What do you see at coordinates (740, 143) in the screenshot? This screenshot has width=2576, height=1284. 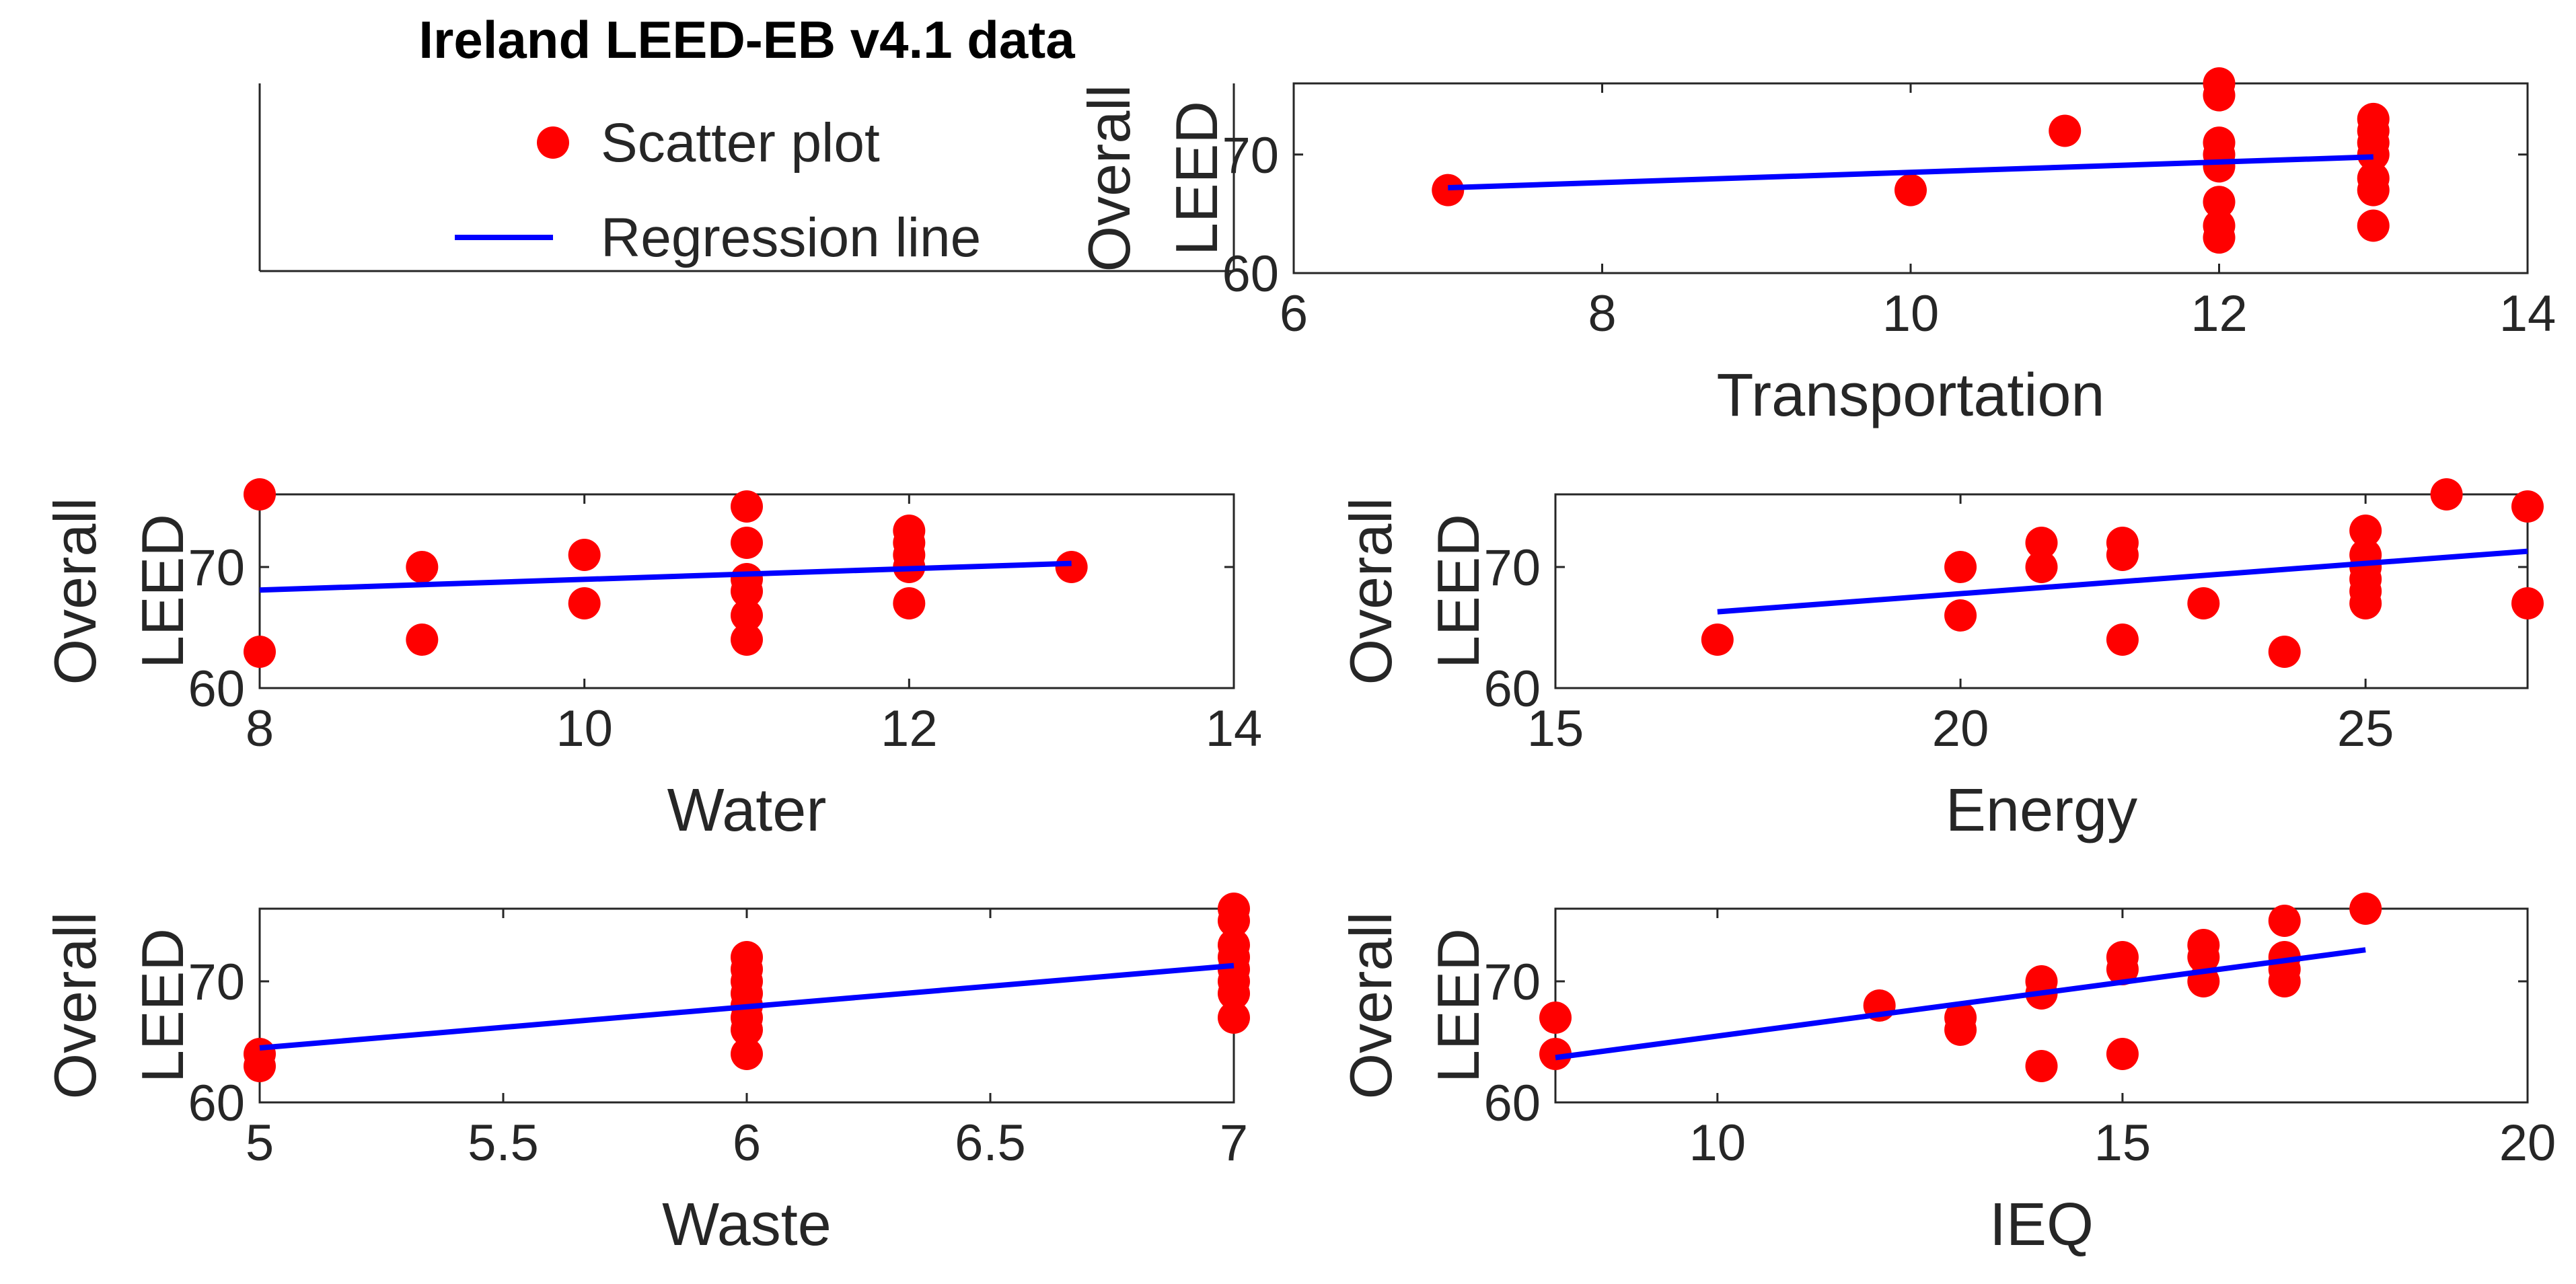 I see `scatter-legend-label: Scatter plot` at bounding box center [740, 143].